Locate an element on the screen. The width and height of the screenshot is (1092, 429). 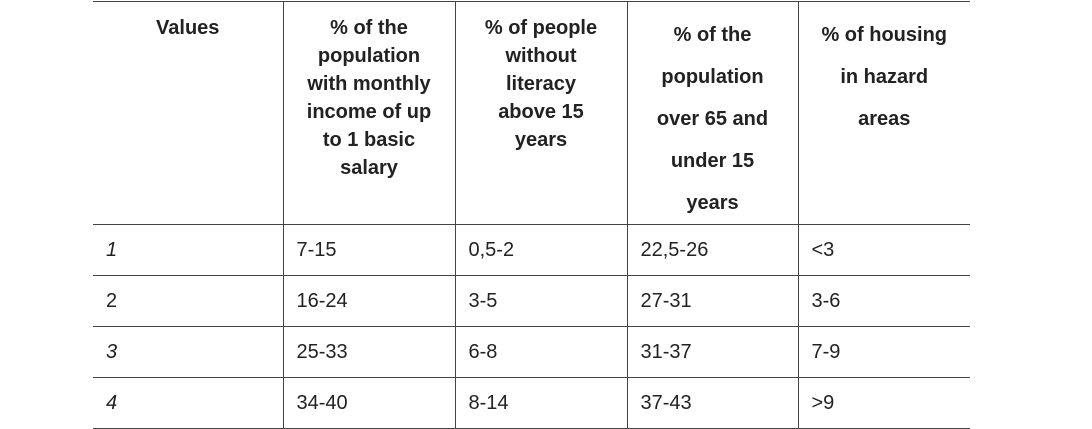
header-line: with monthly is located at coordinates (369, 84).